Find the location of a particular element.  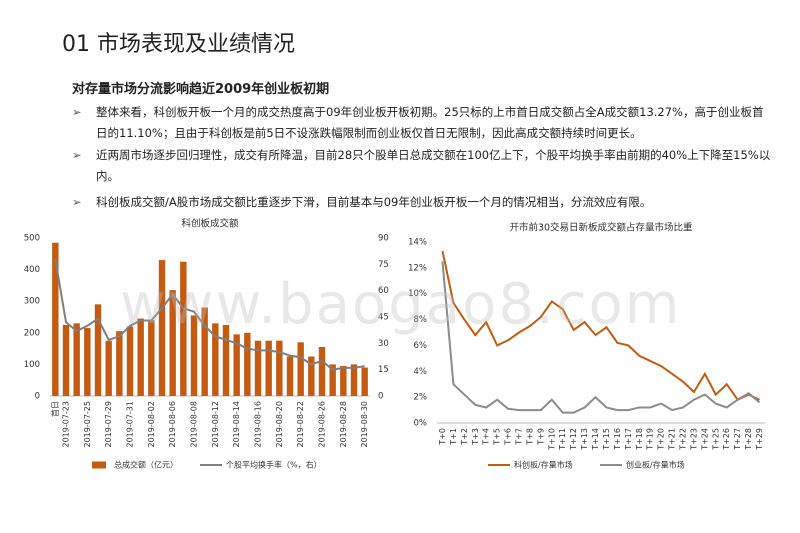

legend-swatch is located at coordinates (99, 465).